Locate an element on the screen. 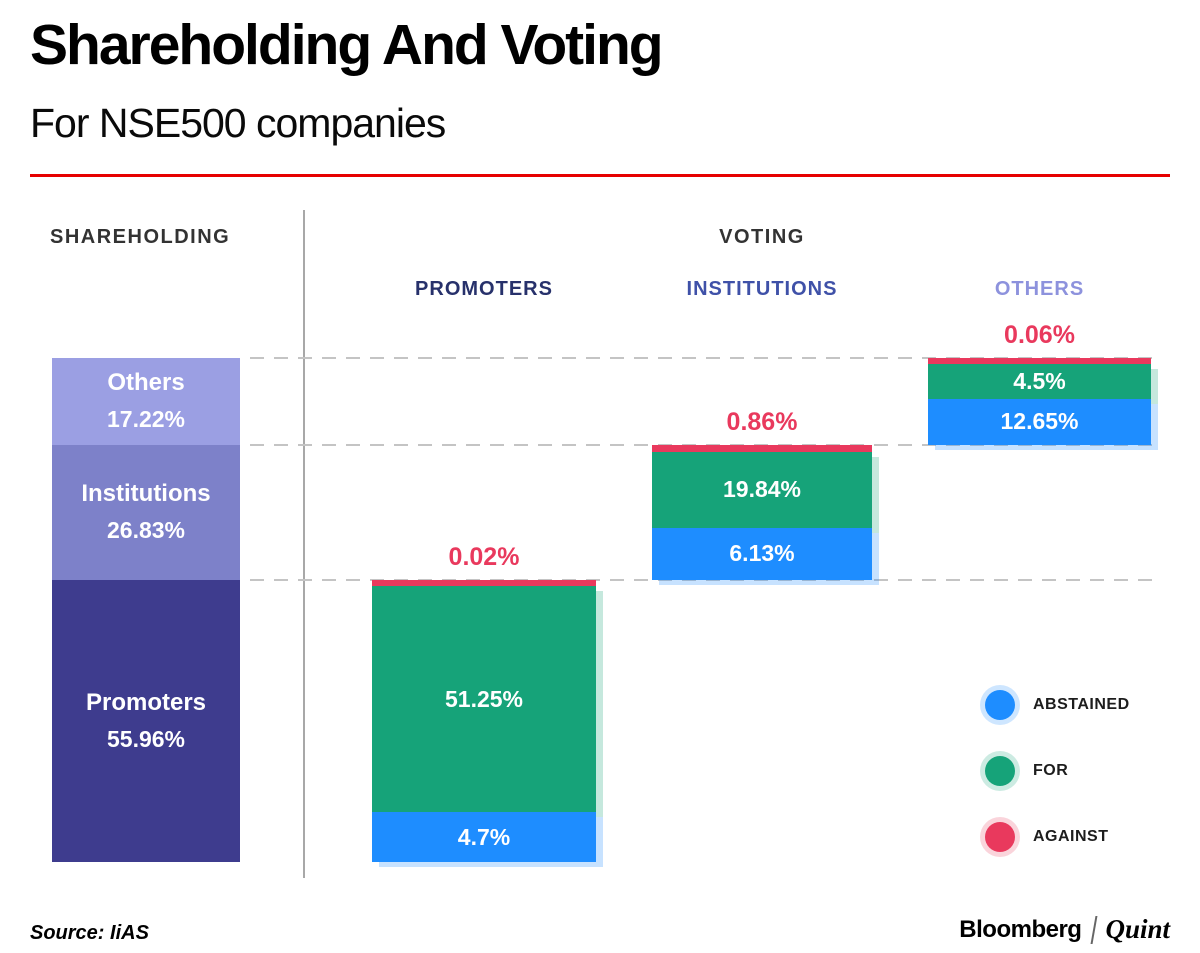  promoters-abstained-section: 4.7% is located at coordinates (484, 837).